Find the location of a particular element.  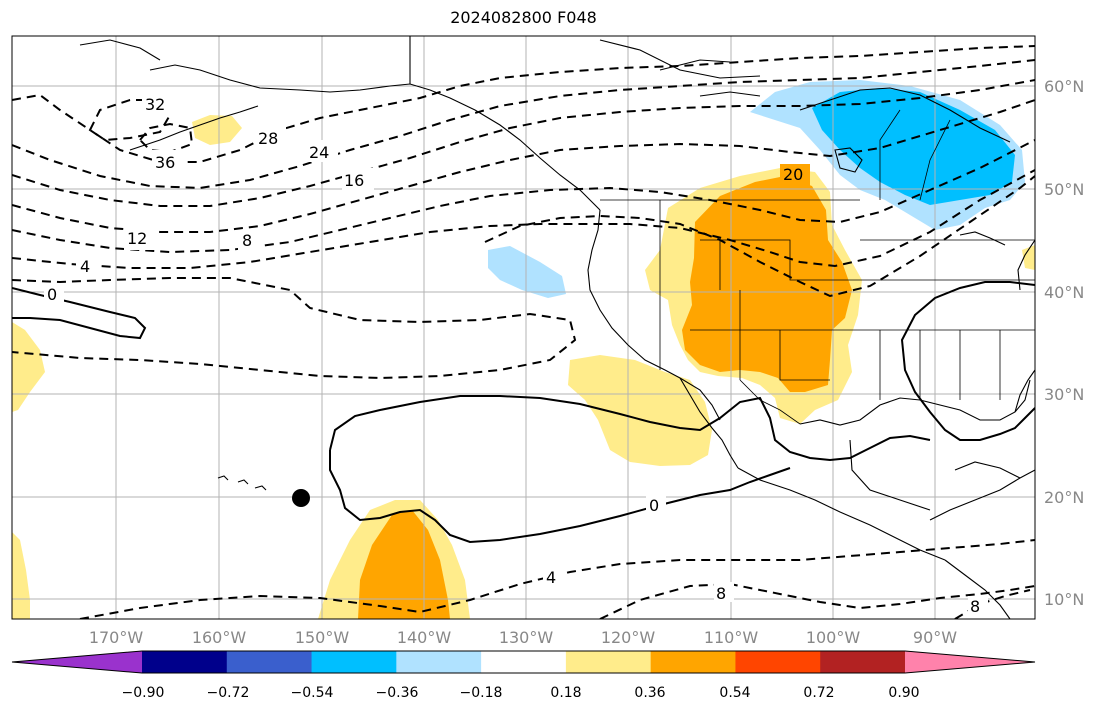

lon-label: 90°W is located at coordinates (935, 637).